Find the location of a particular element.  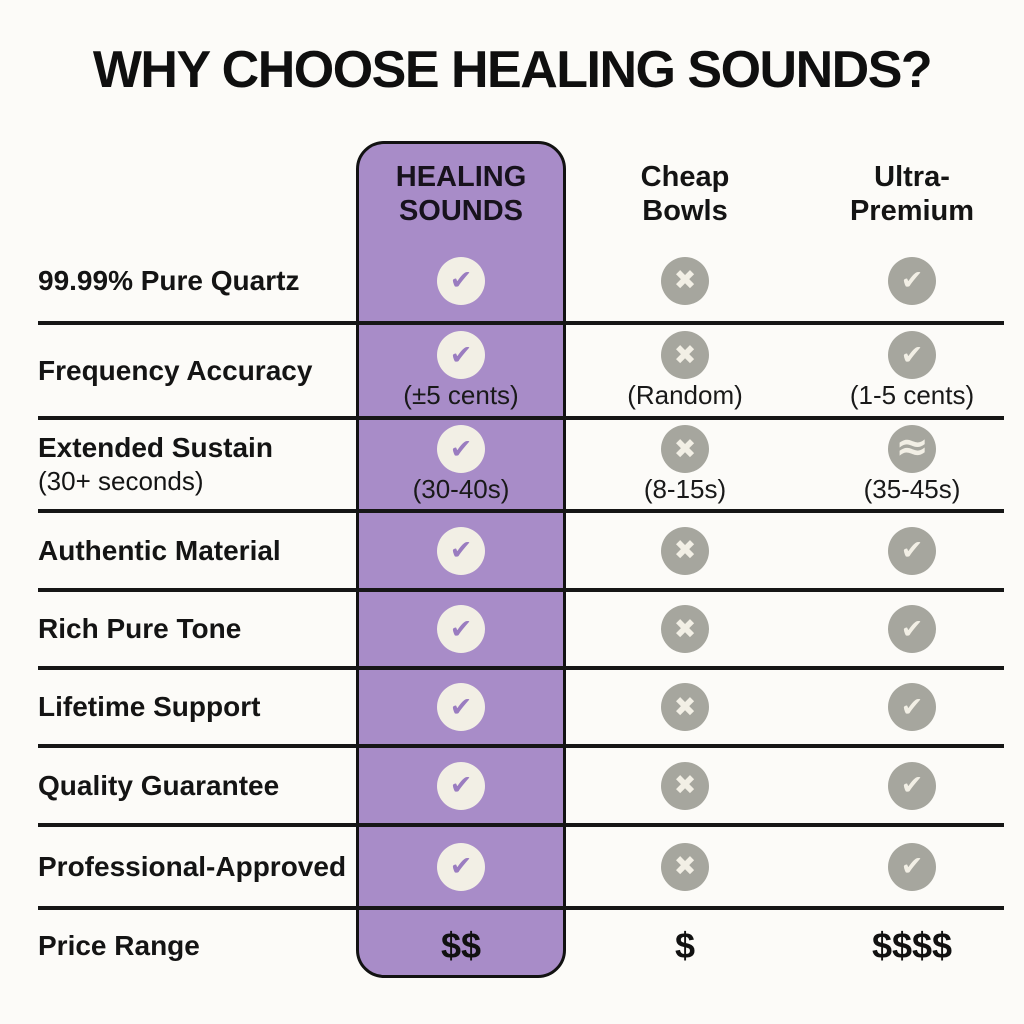

cell-note: (±5 cents) is located at coordinates (461, 395).